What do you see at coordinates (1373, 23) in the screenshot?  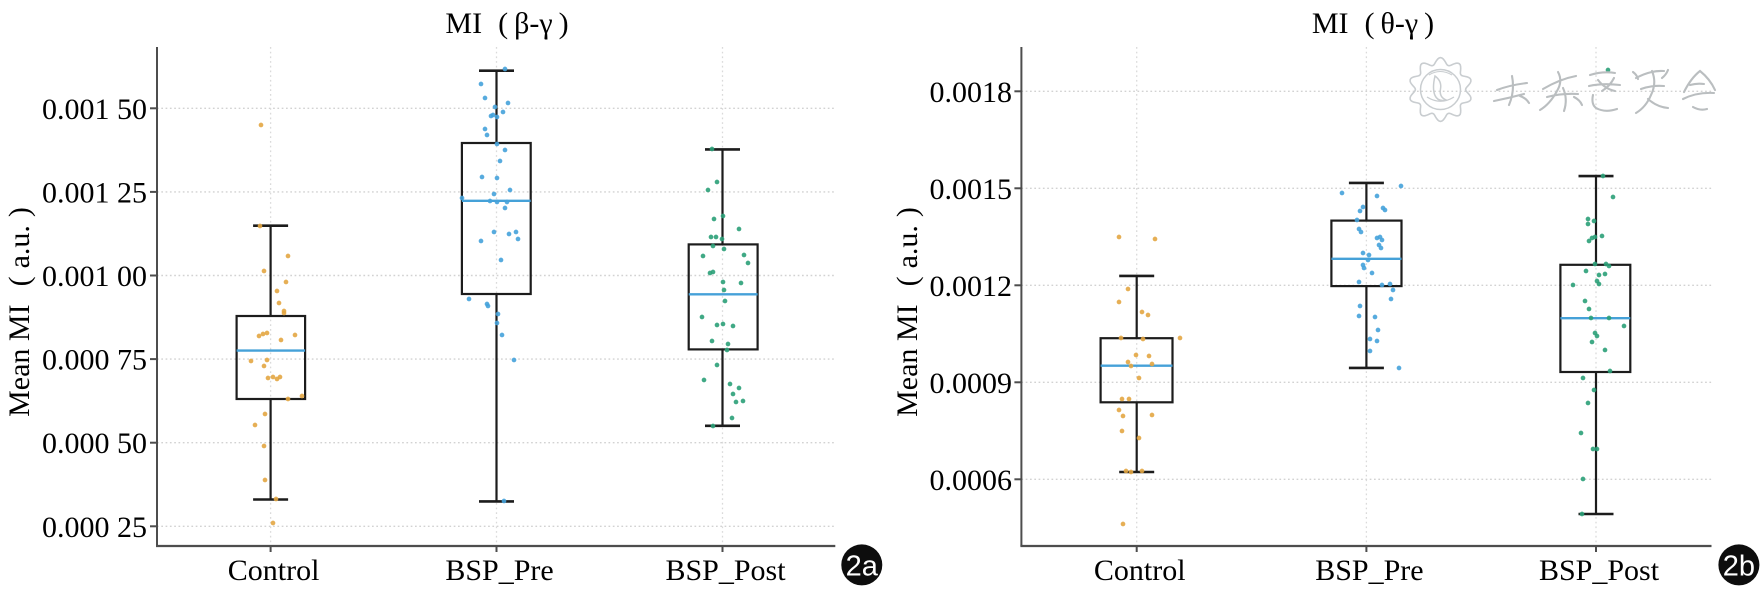 I see `svg-text: MI(θ-γ)` at bounding box center [1373, 23].